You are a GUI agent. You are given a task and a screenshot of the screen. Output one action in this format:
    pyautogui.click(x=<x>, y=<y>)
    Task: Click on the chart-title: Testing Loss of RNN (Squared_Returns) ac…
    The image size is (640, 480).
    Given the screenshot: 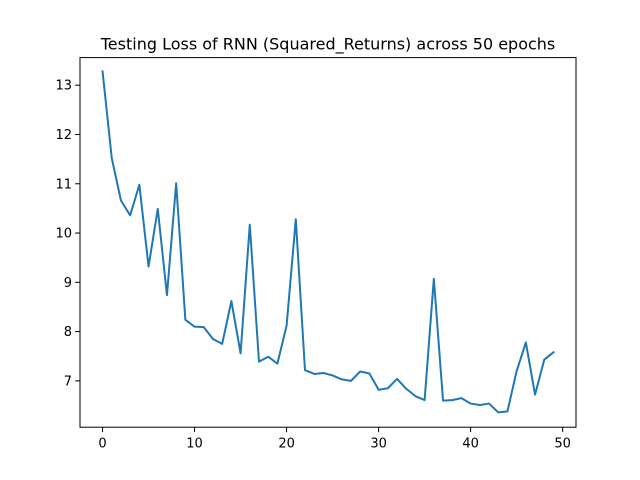 What is the action you would take?
    pyautogui.click(x=328, y=45)
    